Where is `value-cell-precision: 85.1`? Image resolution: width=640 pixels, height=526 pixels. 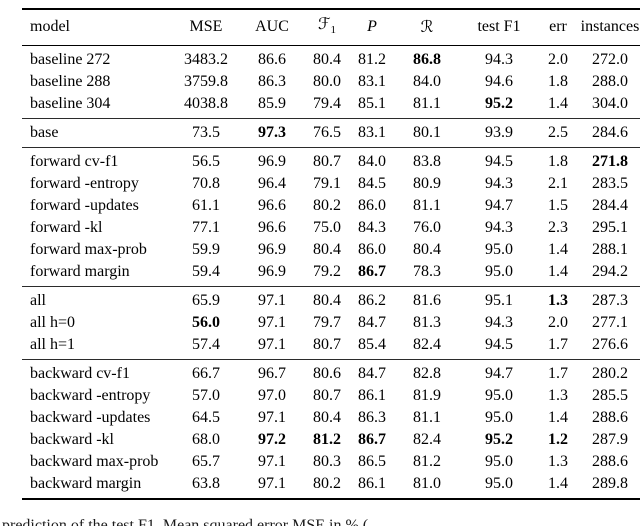
value-cell-precision: 85.1 is located at coordinates (372, 104).